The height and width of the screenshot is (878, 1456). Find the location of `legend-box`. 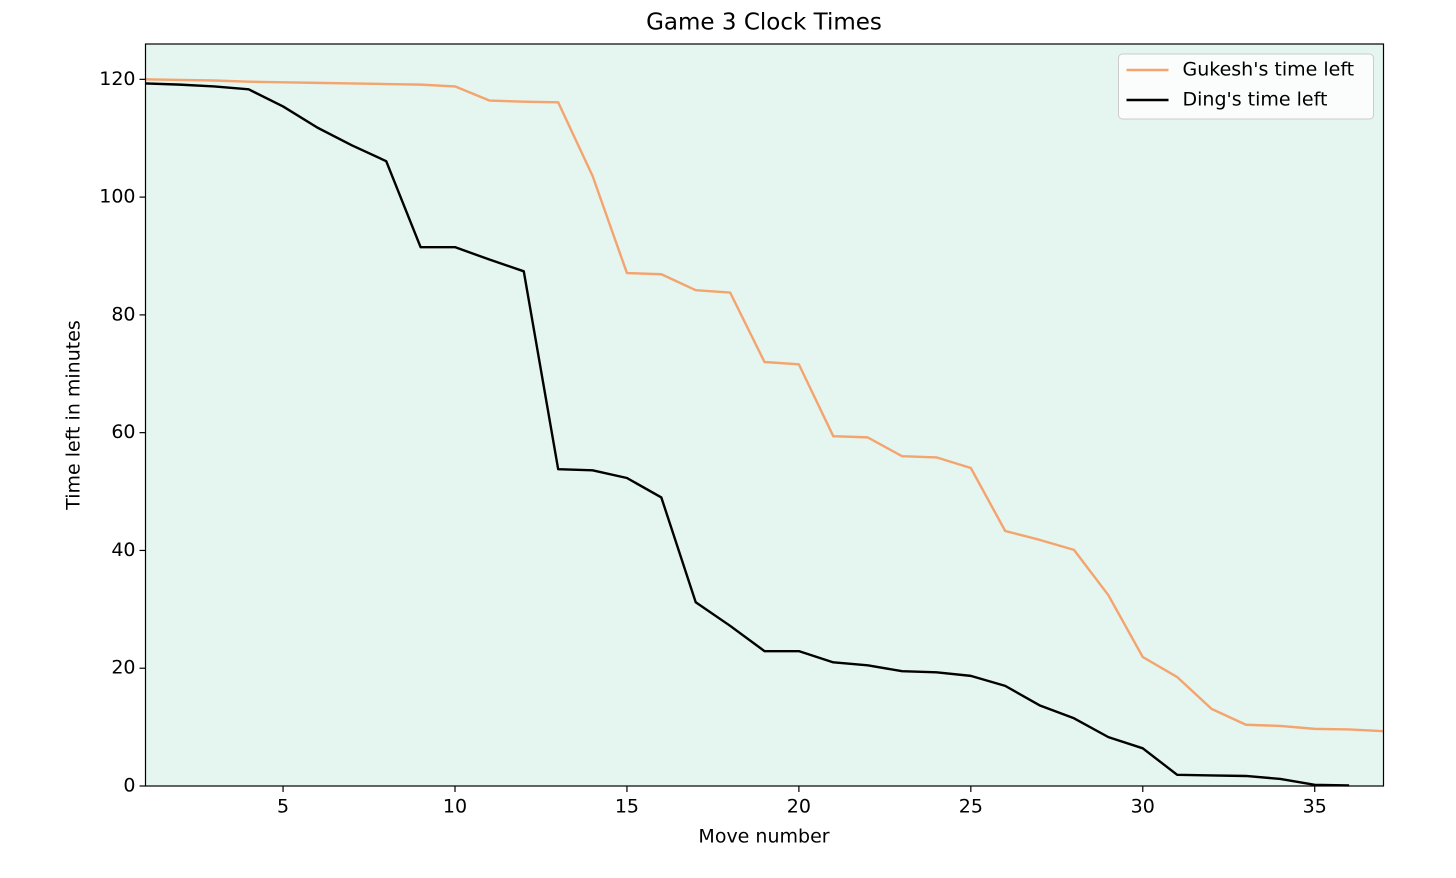

legend-box is located at coordinates (1246, 86).